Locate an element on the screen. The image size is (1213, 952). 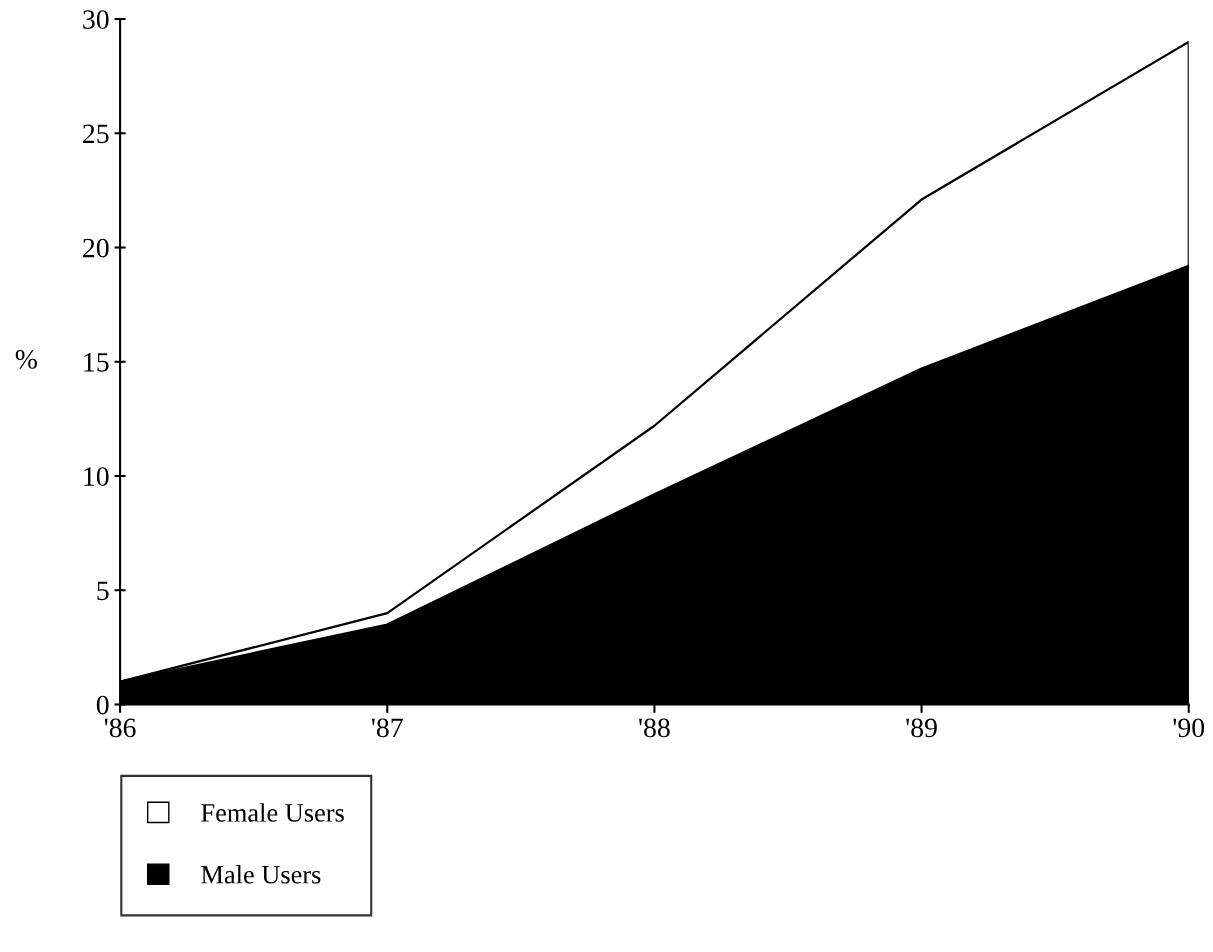
legend-label: Male Users is located at coordinates (261, 874).